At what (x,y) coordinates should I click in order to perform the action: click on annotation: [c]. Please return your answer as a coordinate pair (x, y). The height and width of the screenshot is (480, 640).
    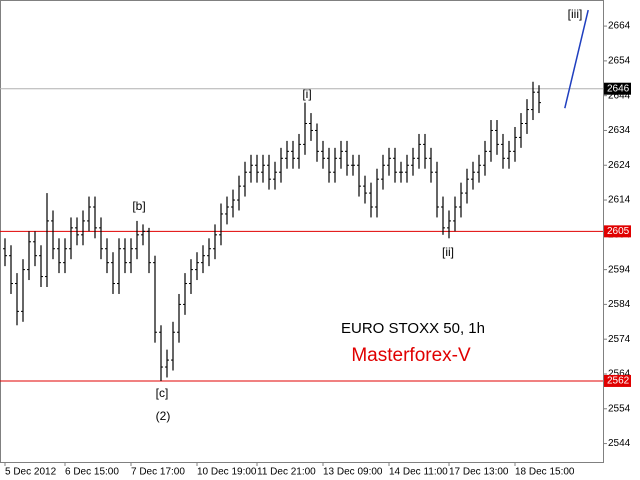
    Looking at the image, I should click on (162, 393).